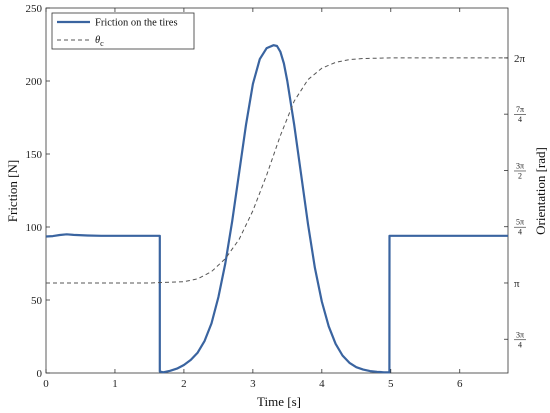  Describe the element at coordinates (517, 284) in the screenshot. I see `y-tick-label-right: π` at that location.